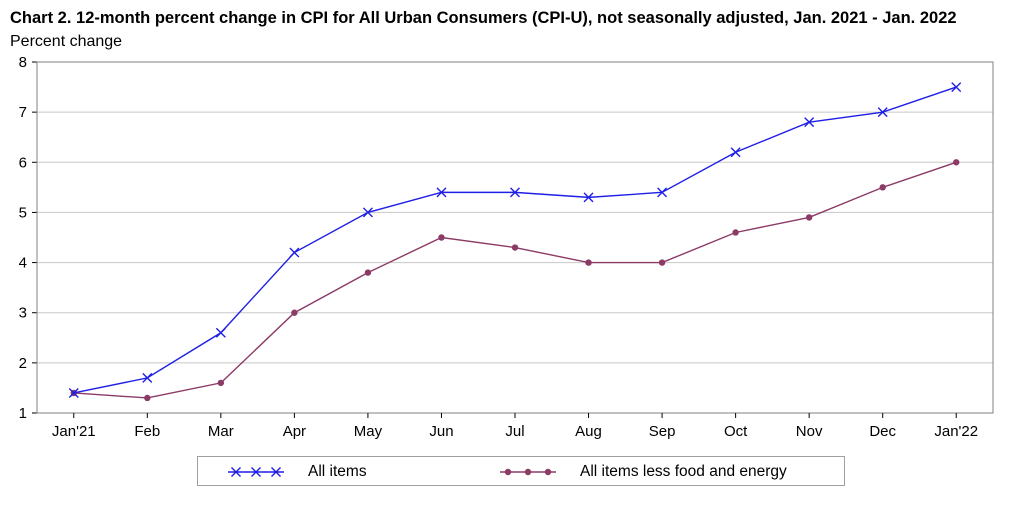  Describe the element at coordinates (23, 62) in the screenshot. I see `y-tick-label: 8` at that location.